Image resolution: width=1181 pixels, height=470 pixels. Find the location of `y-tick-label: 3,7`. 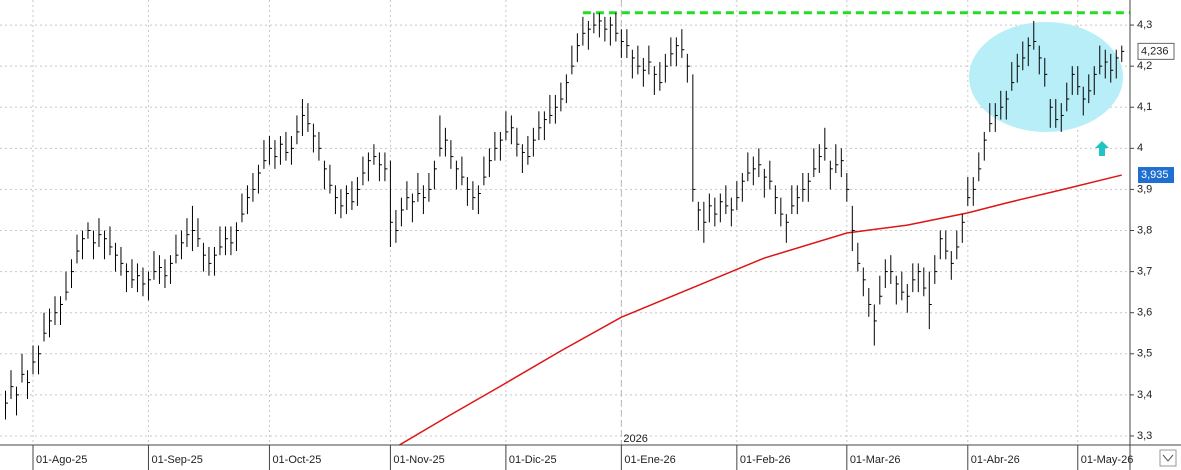

y-tick-label: 3,7 is located at coordinates (1144, 272).